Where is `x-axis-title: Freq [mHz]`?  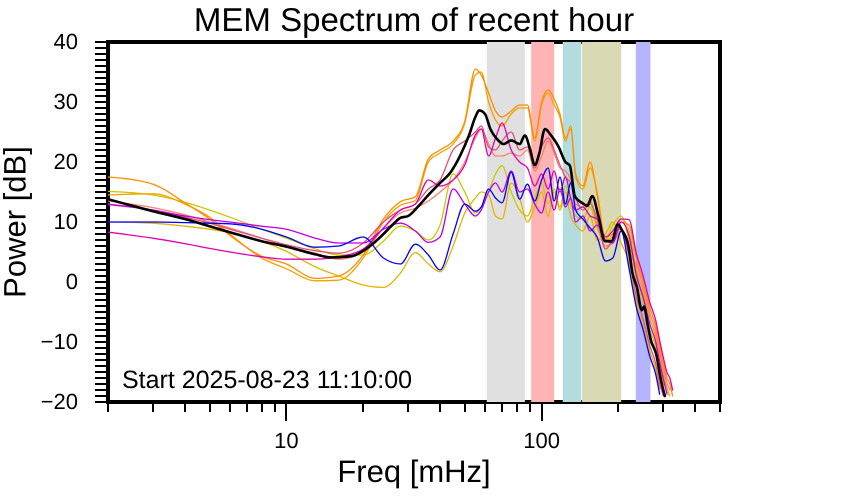
x-axis-title: Freq [mHz] is located at coordinates (414, 471).